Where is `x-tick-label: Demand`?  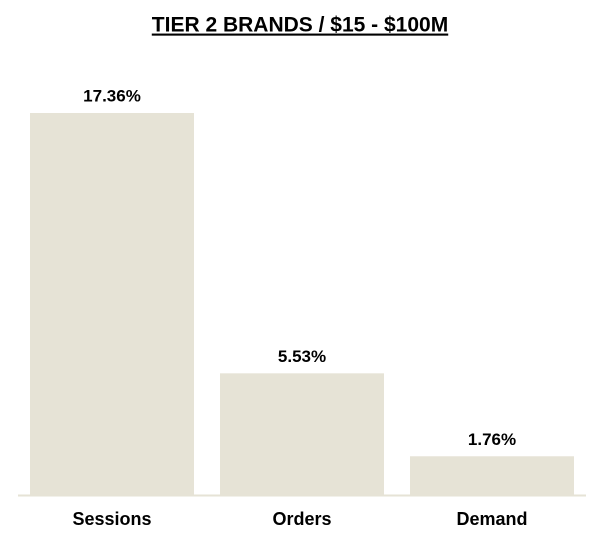 x-tick-label: Demand is located at coordinates (491, 519).